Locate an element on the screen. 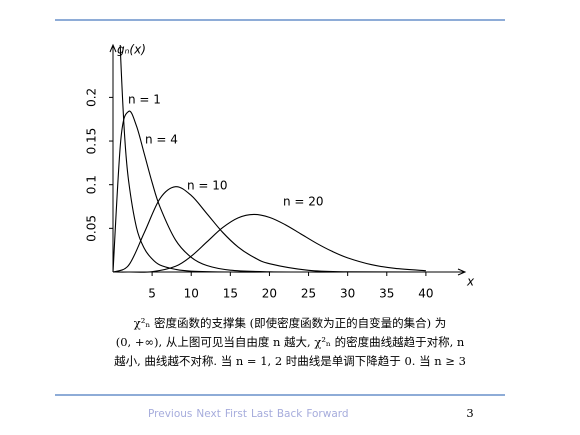 The height and width of the screenshot is (435, 580). nav-link: Forward is located at coordinates (327, 414).